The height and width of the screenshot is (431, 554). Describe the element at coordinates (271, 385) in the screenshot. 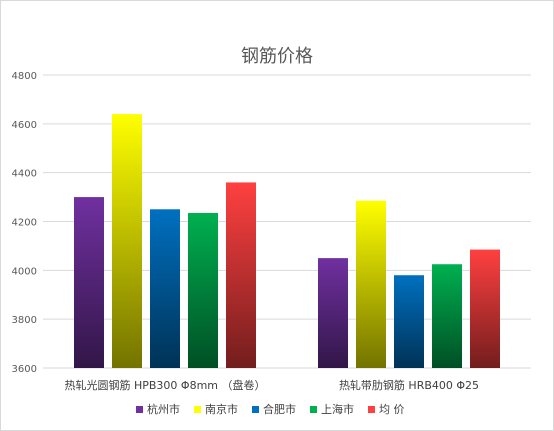

I see `x-axis-categories: 热轧光圆钢筋 HPB300 Φ8mm （盘卷） 热轧带肋钢筋 HRB400 Φ25` at that location.